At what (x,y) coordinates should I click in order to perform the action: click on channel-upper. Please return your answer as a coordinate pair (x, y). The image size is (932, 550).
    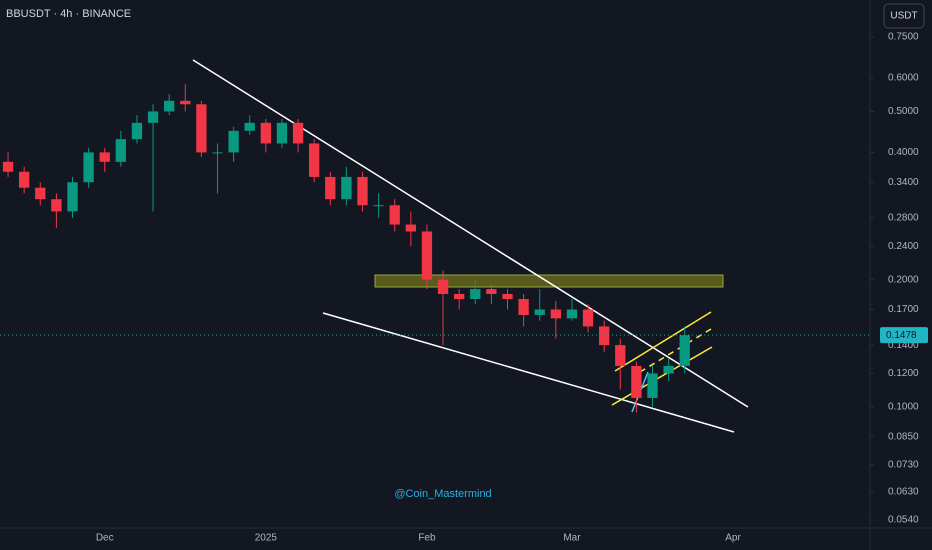
    Looking at the image, I should click on (663, 341).